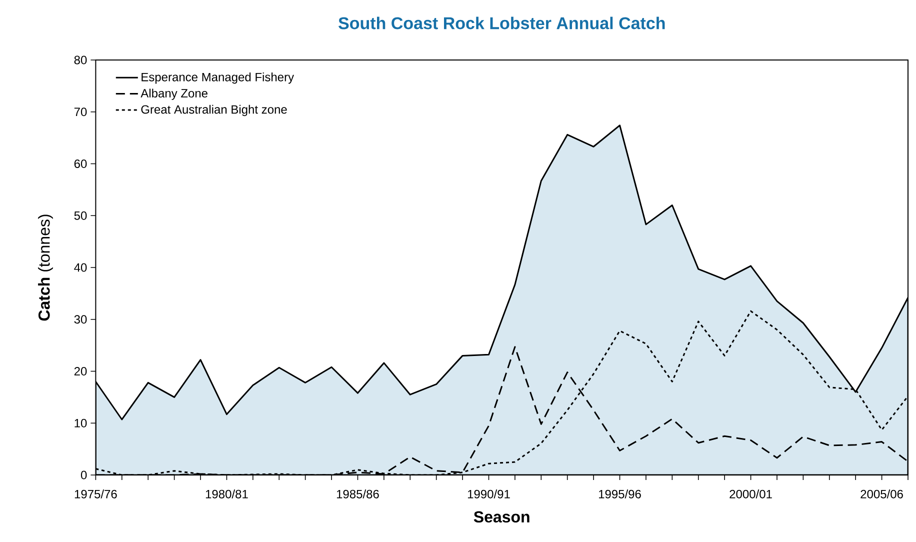 This screenshot has width=916, height=542. What do you see at coordinates (502, 517) in the screenshot?
I see `x-axis-title: Season` at bounding box center [502, 517].